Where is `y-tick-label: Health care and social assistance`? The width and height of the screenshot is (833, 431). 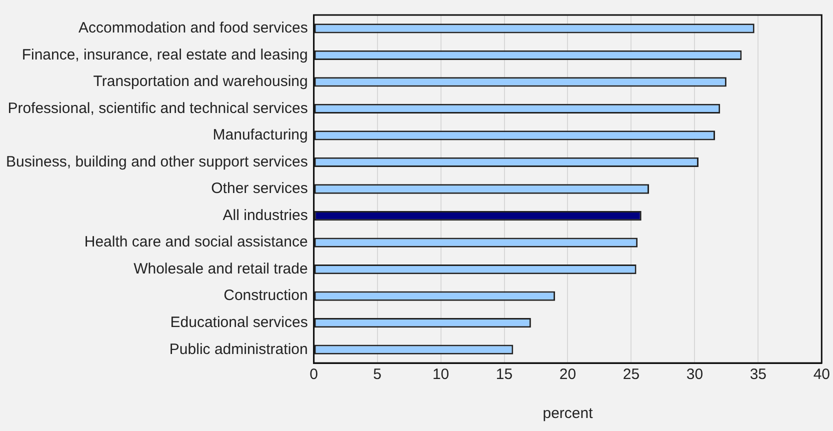
y-tick-label: Health care and social assistance is located at coordinates (196, 242).